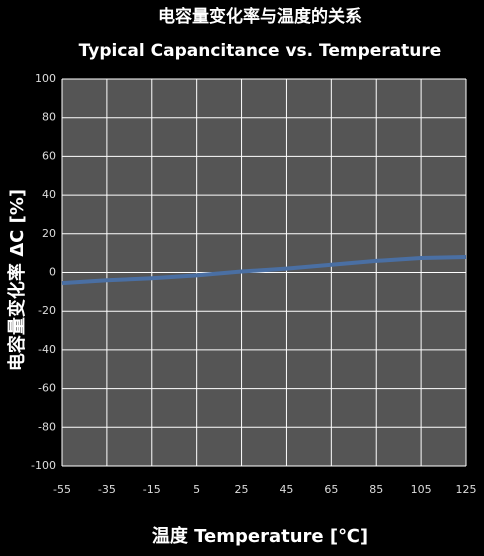 This screenshot has width=484, height=556. What do you see at coordinates (376, 489) in the screenshot?
I see `x-tick-label: 85` at bounding box center [376, 489].